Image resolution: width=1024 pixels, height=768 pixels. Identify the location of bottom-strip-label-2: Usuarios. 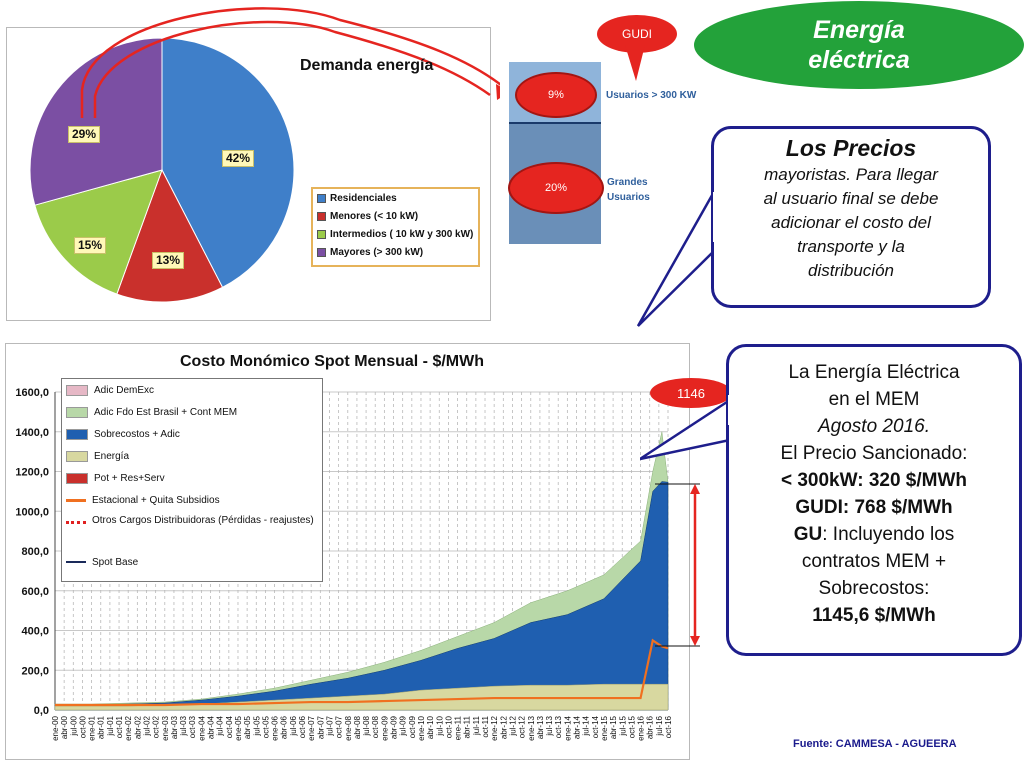
(628, 197).